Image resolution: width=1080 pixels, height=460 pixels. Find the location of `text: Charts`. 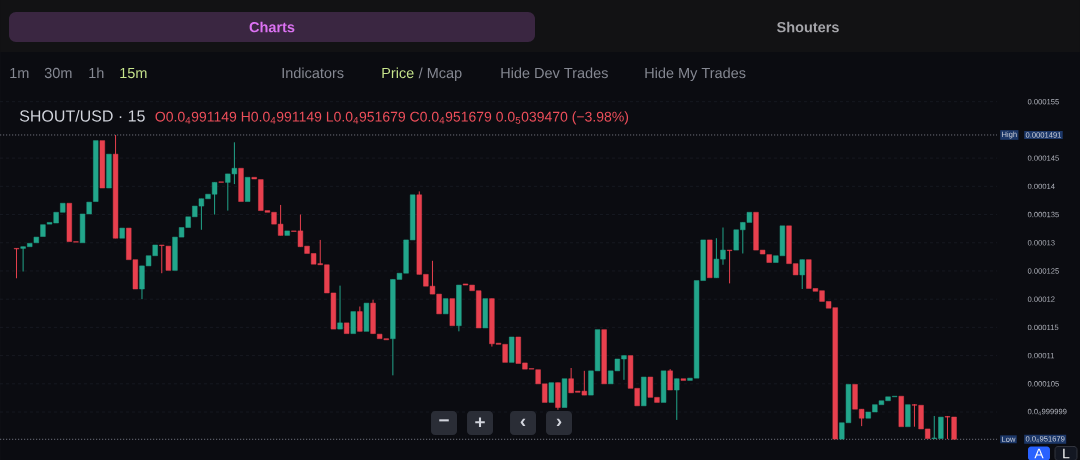

text: Charts is located at coordinates (272, 27).